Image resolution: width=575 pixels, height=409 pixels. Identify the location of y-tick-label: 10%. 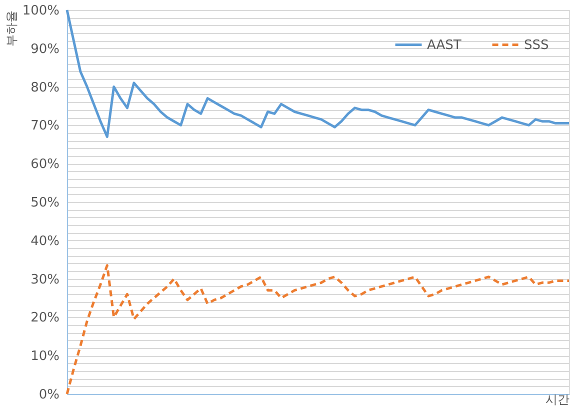
(45, 356).